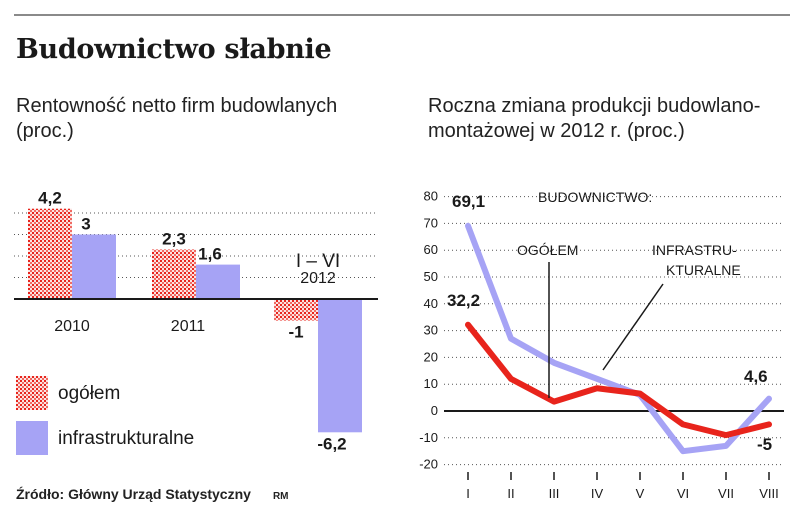  What do you see at coordinates (554, 493) in the screenshot?
I see `x-tick-label: III` at bounding box center [554, 493].